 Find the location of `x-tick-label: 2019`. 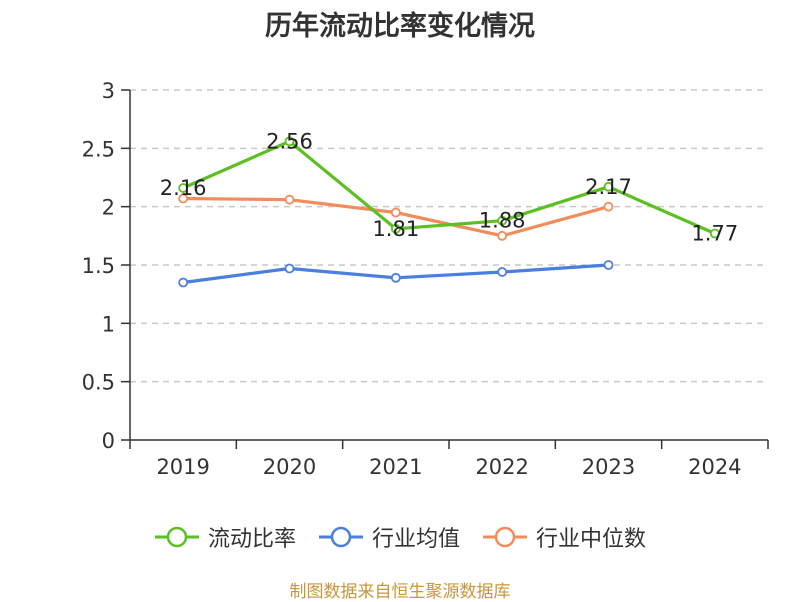

x-tick-label: 2019 is located at coordinates (182, 467).